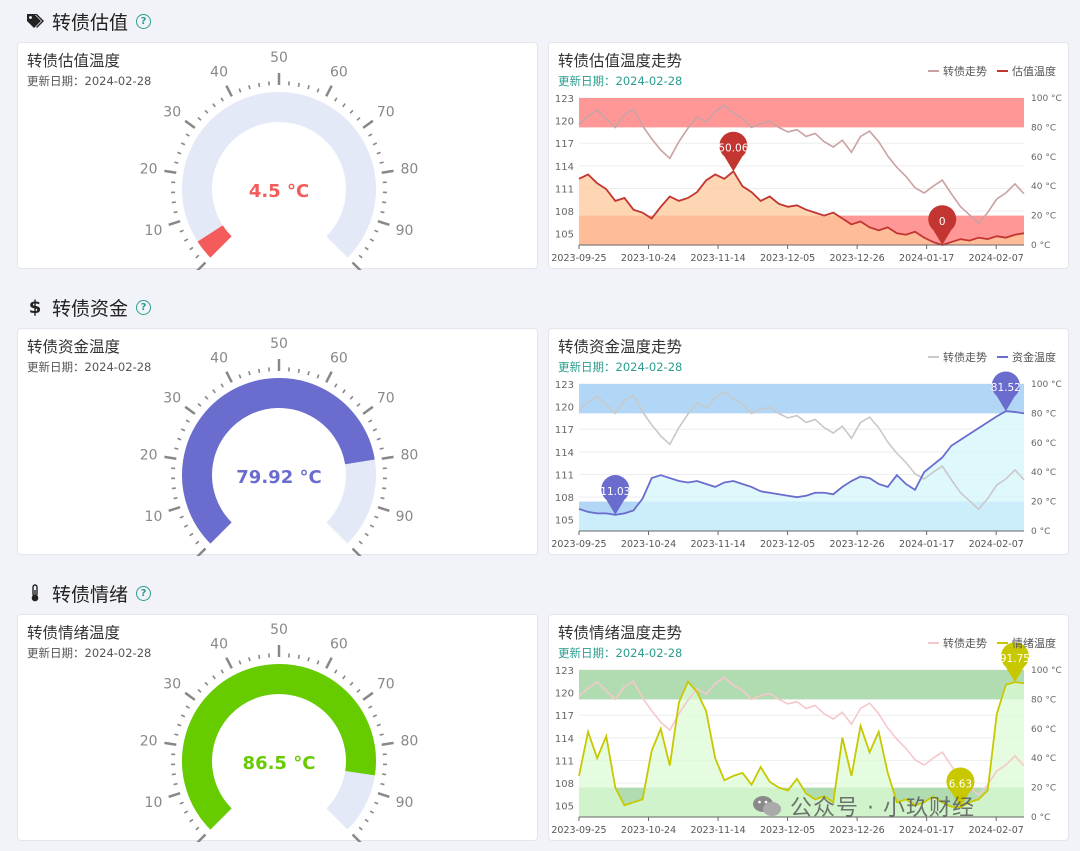 Image resolution: width=1080 pixels, height=851 pixels. I want to click on gauge-chart: 01020304050607080901004.5 °C, so click(279, 160).